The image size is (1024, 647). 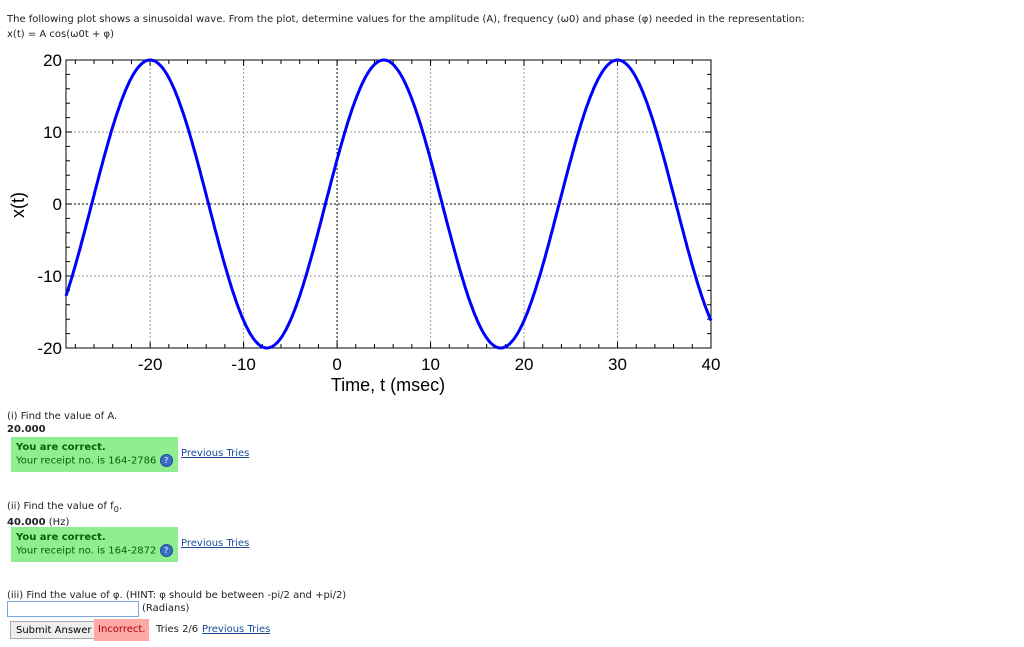 I want to click on x-tick-label: 30, so click(x=617, y=364).